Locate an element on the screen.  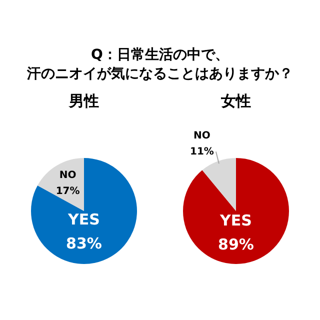
data-label: 11% is located at coordinates (202, 152).